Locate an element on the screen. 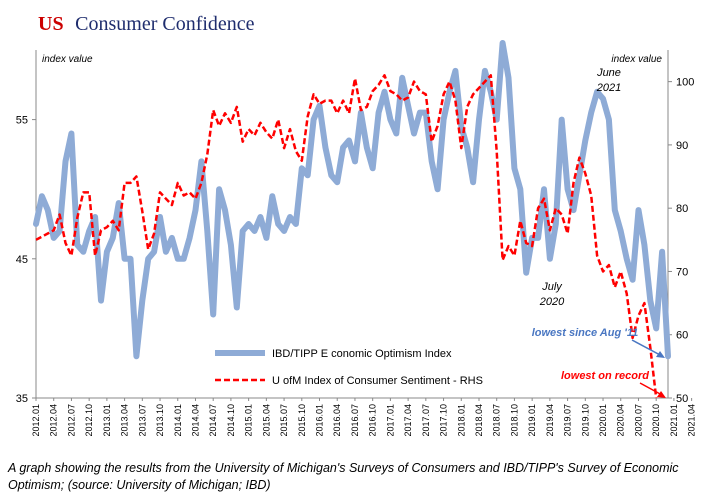  x-tick-label: 2017.04 is located at coordinates (408, 420).